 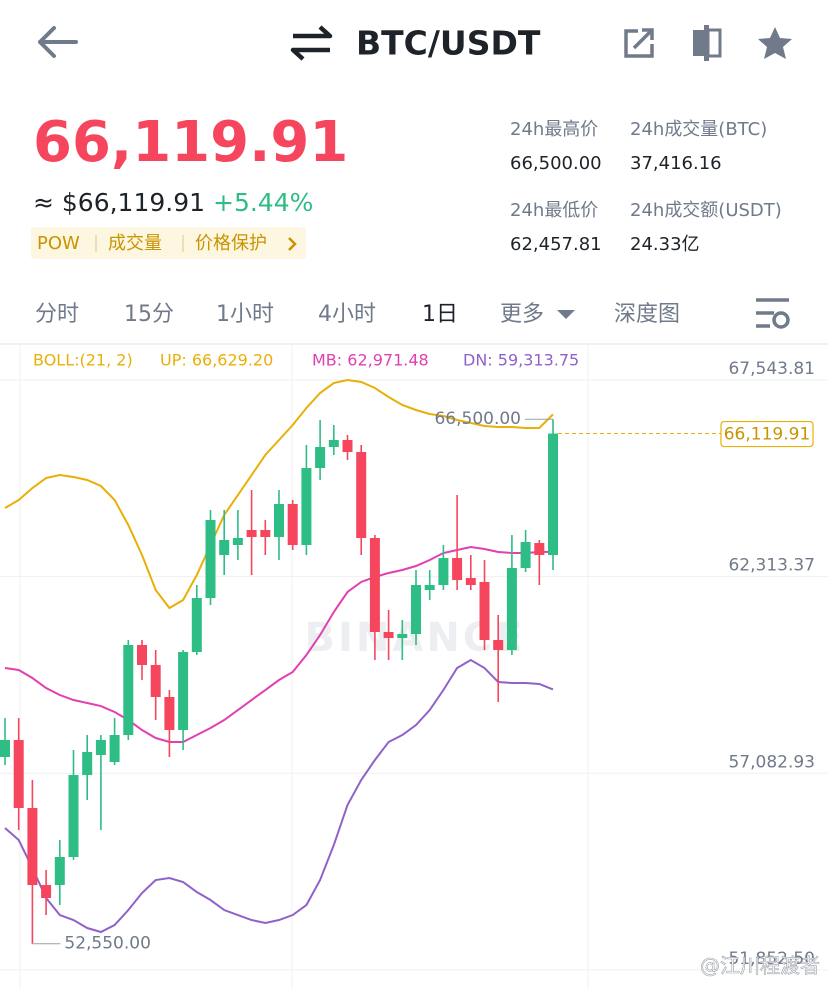 I want to click on legend-entry: MB: 62,971.48, so click(x=370, y=360).